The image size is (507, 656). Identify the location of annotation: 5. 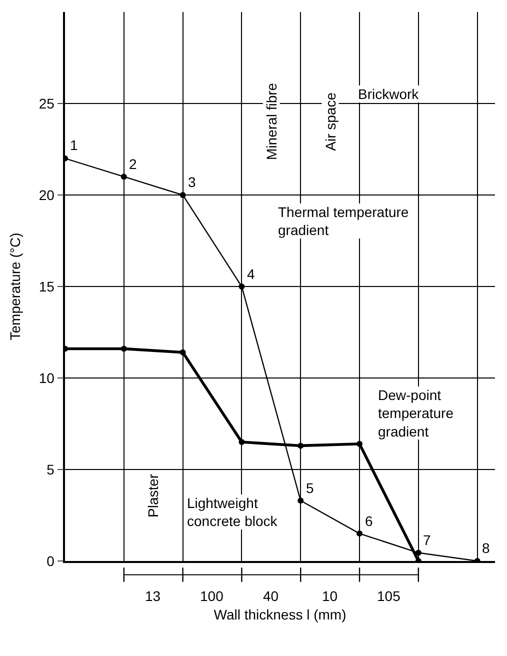
(310, 488).